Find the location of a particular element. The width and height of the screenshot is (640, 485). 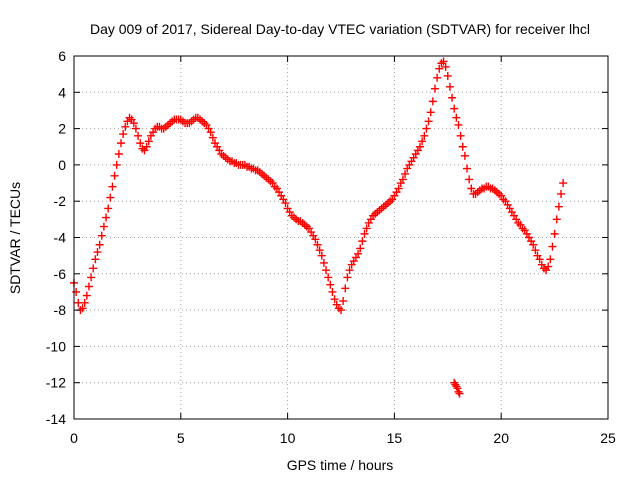

y-tick-label: -10 is located at coordinates (56, 346).